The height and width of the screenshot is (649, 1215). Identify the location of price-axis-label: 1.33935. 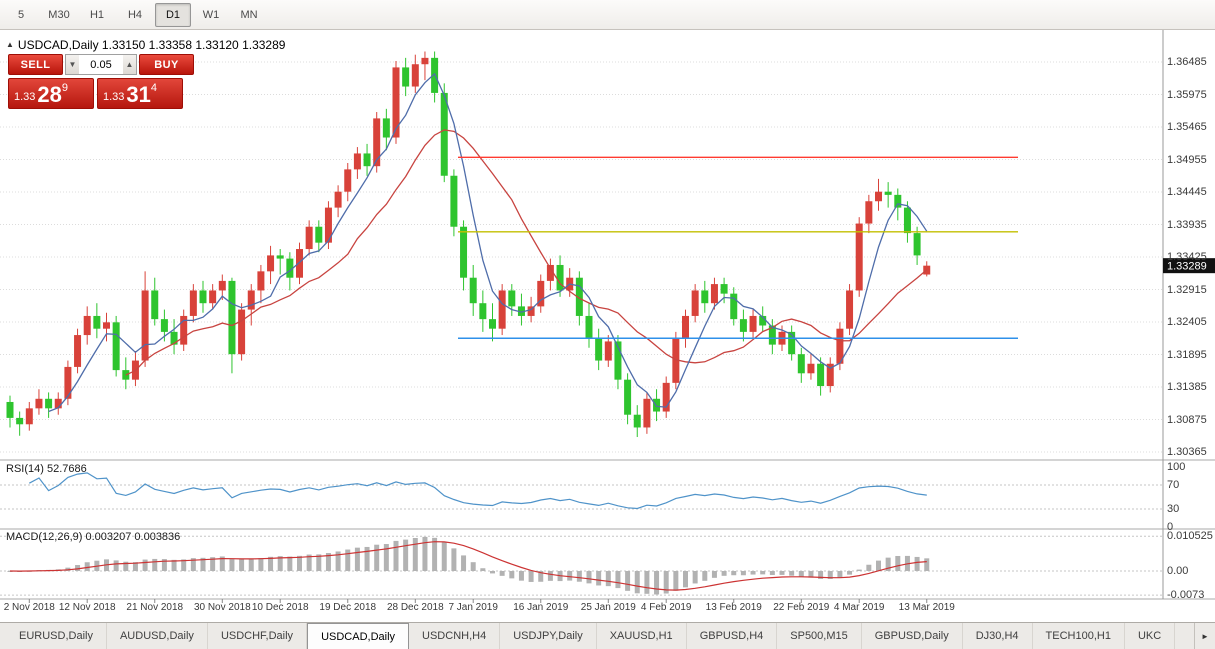
(1187, 224).